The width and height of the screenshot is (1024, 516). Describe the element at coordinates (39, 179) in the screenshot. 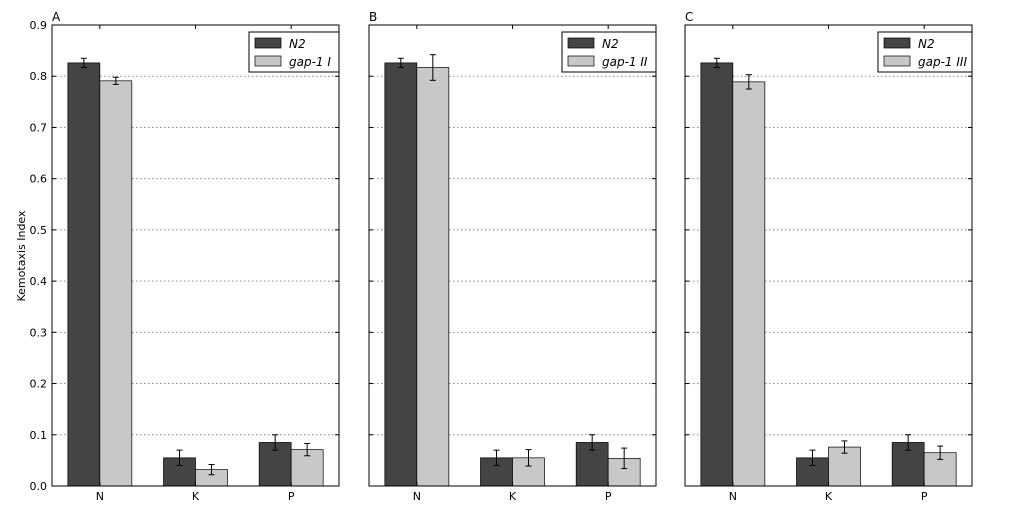

I see `y-tick-label: 0.6` at that location.